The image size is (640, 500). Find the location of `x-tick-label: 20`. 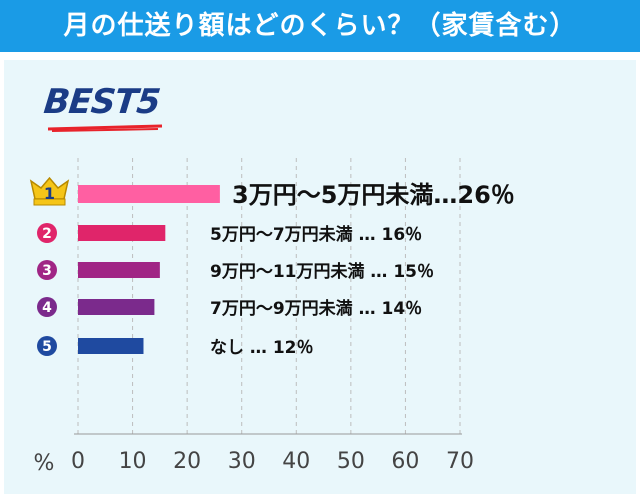

x-tick-label: 20 is located at coordinates (187, 461).